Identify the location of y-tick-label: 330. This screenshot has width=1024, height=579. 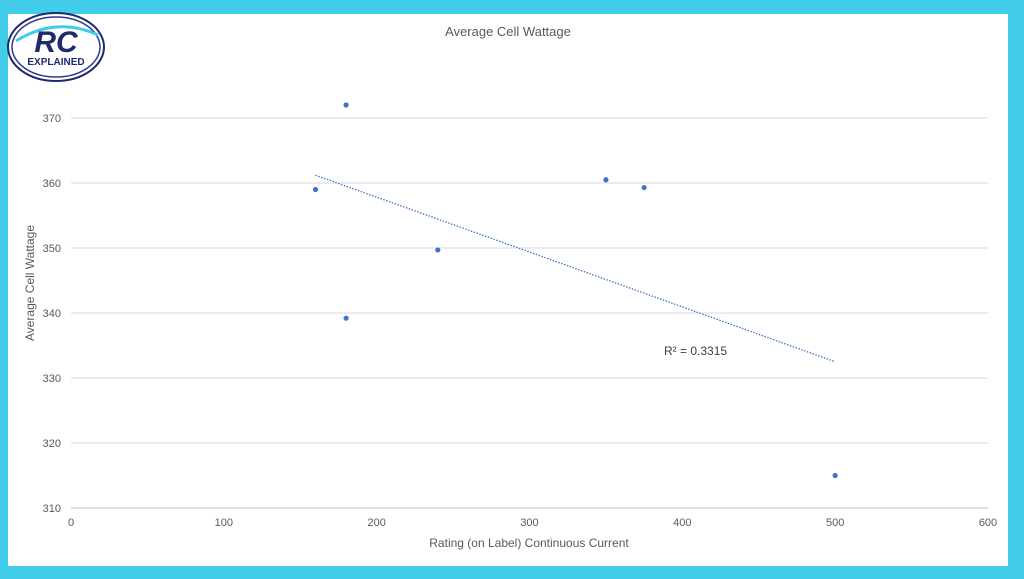
(52, 379).